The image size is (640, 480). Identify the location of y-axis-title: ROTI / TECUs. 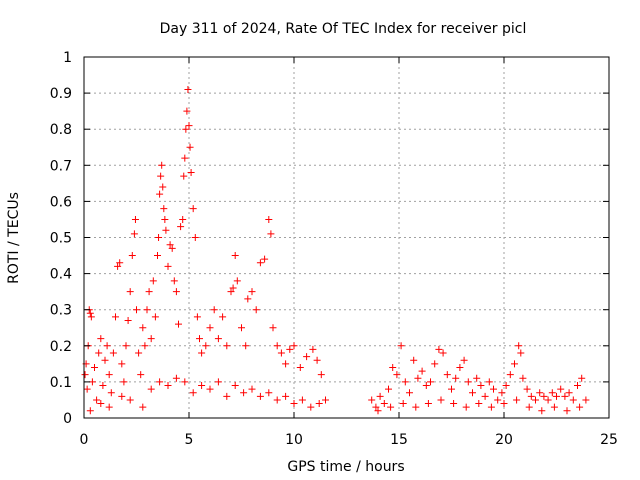
(14, 238).